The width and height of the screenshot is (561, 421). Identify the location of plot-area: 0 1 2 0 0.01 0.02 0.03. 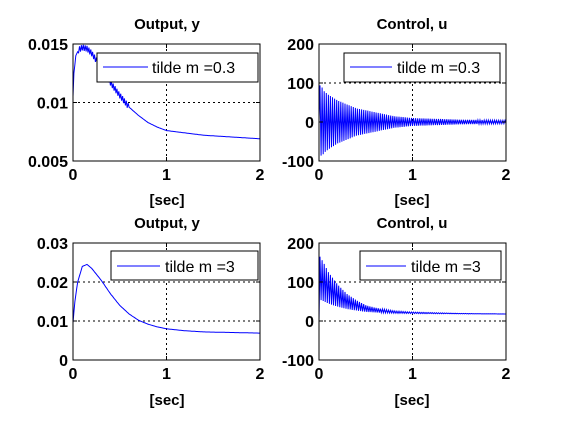
(151, 309).